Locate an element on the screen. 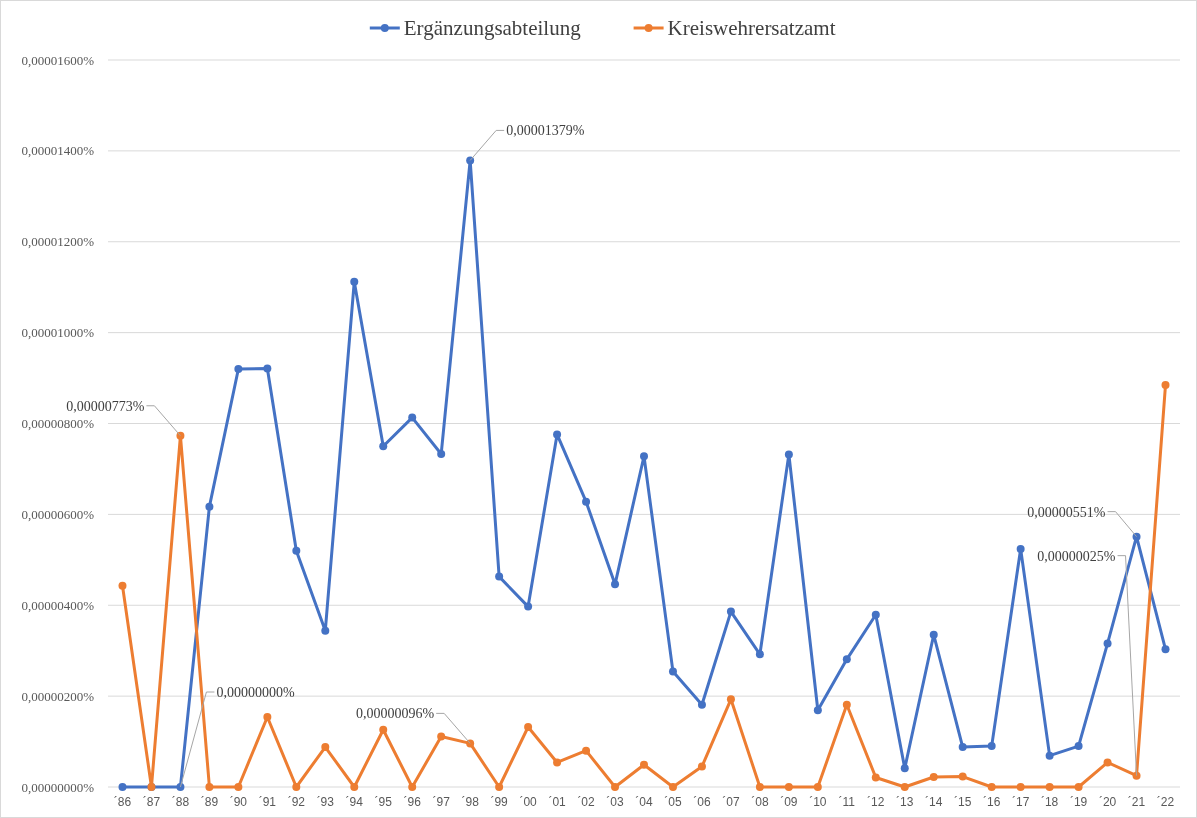 The width and height of the screenshot is (1197, 818). x-tick-label: ´05 is located at coordinates (673, 802).